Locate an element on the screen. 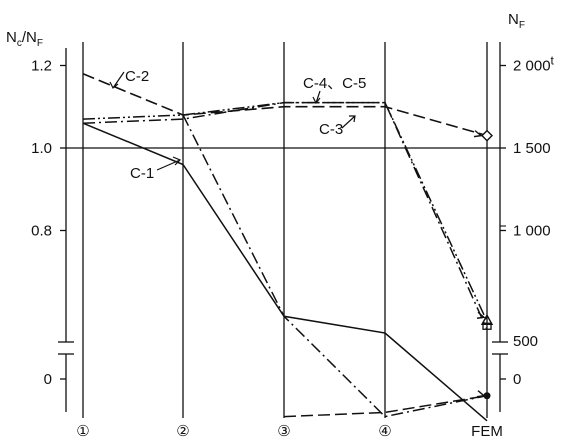  left-axis-title: Nc/NF is located at coordinates (24, 39).